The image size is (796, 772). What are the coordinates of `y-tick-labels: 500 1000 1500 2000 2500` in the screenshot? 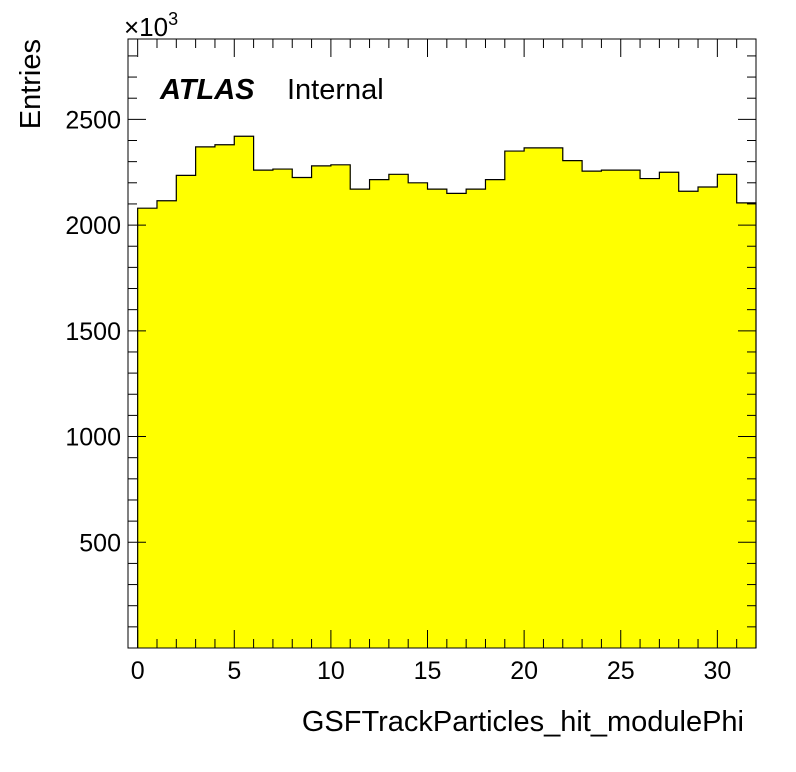 It's located at (93, 331).